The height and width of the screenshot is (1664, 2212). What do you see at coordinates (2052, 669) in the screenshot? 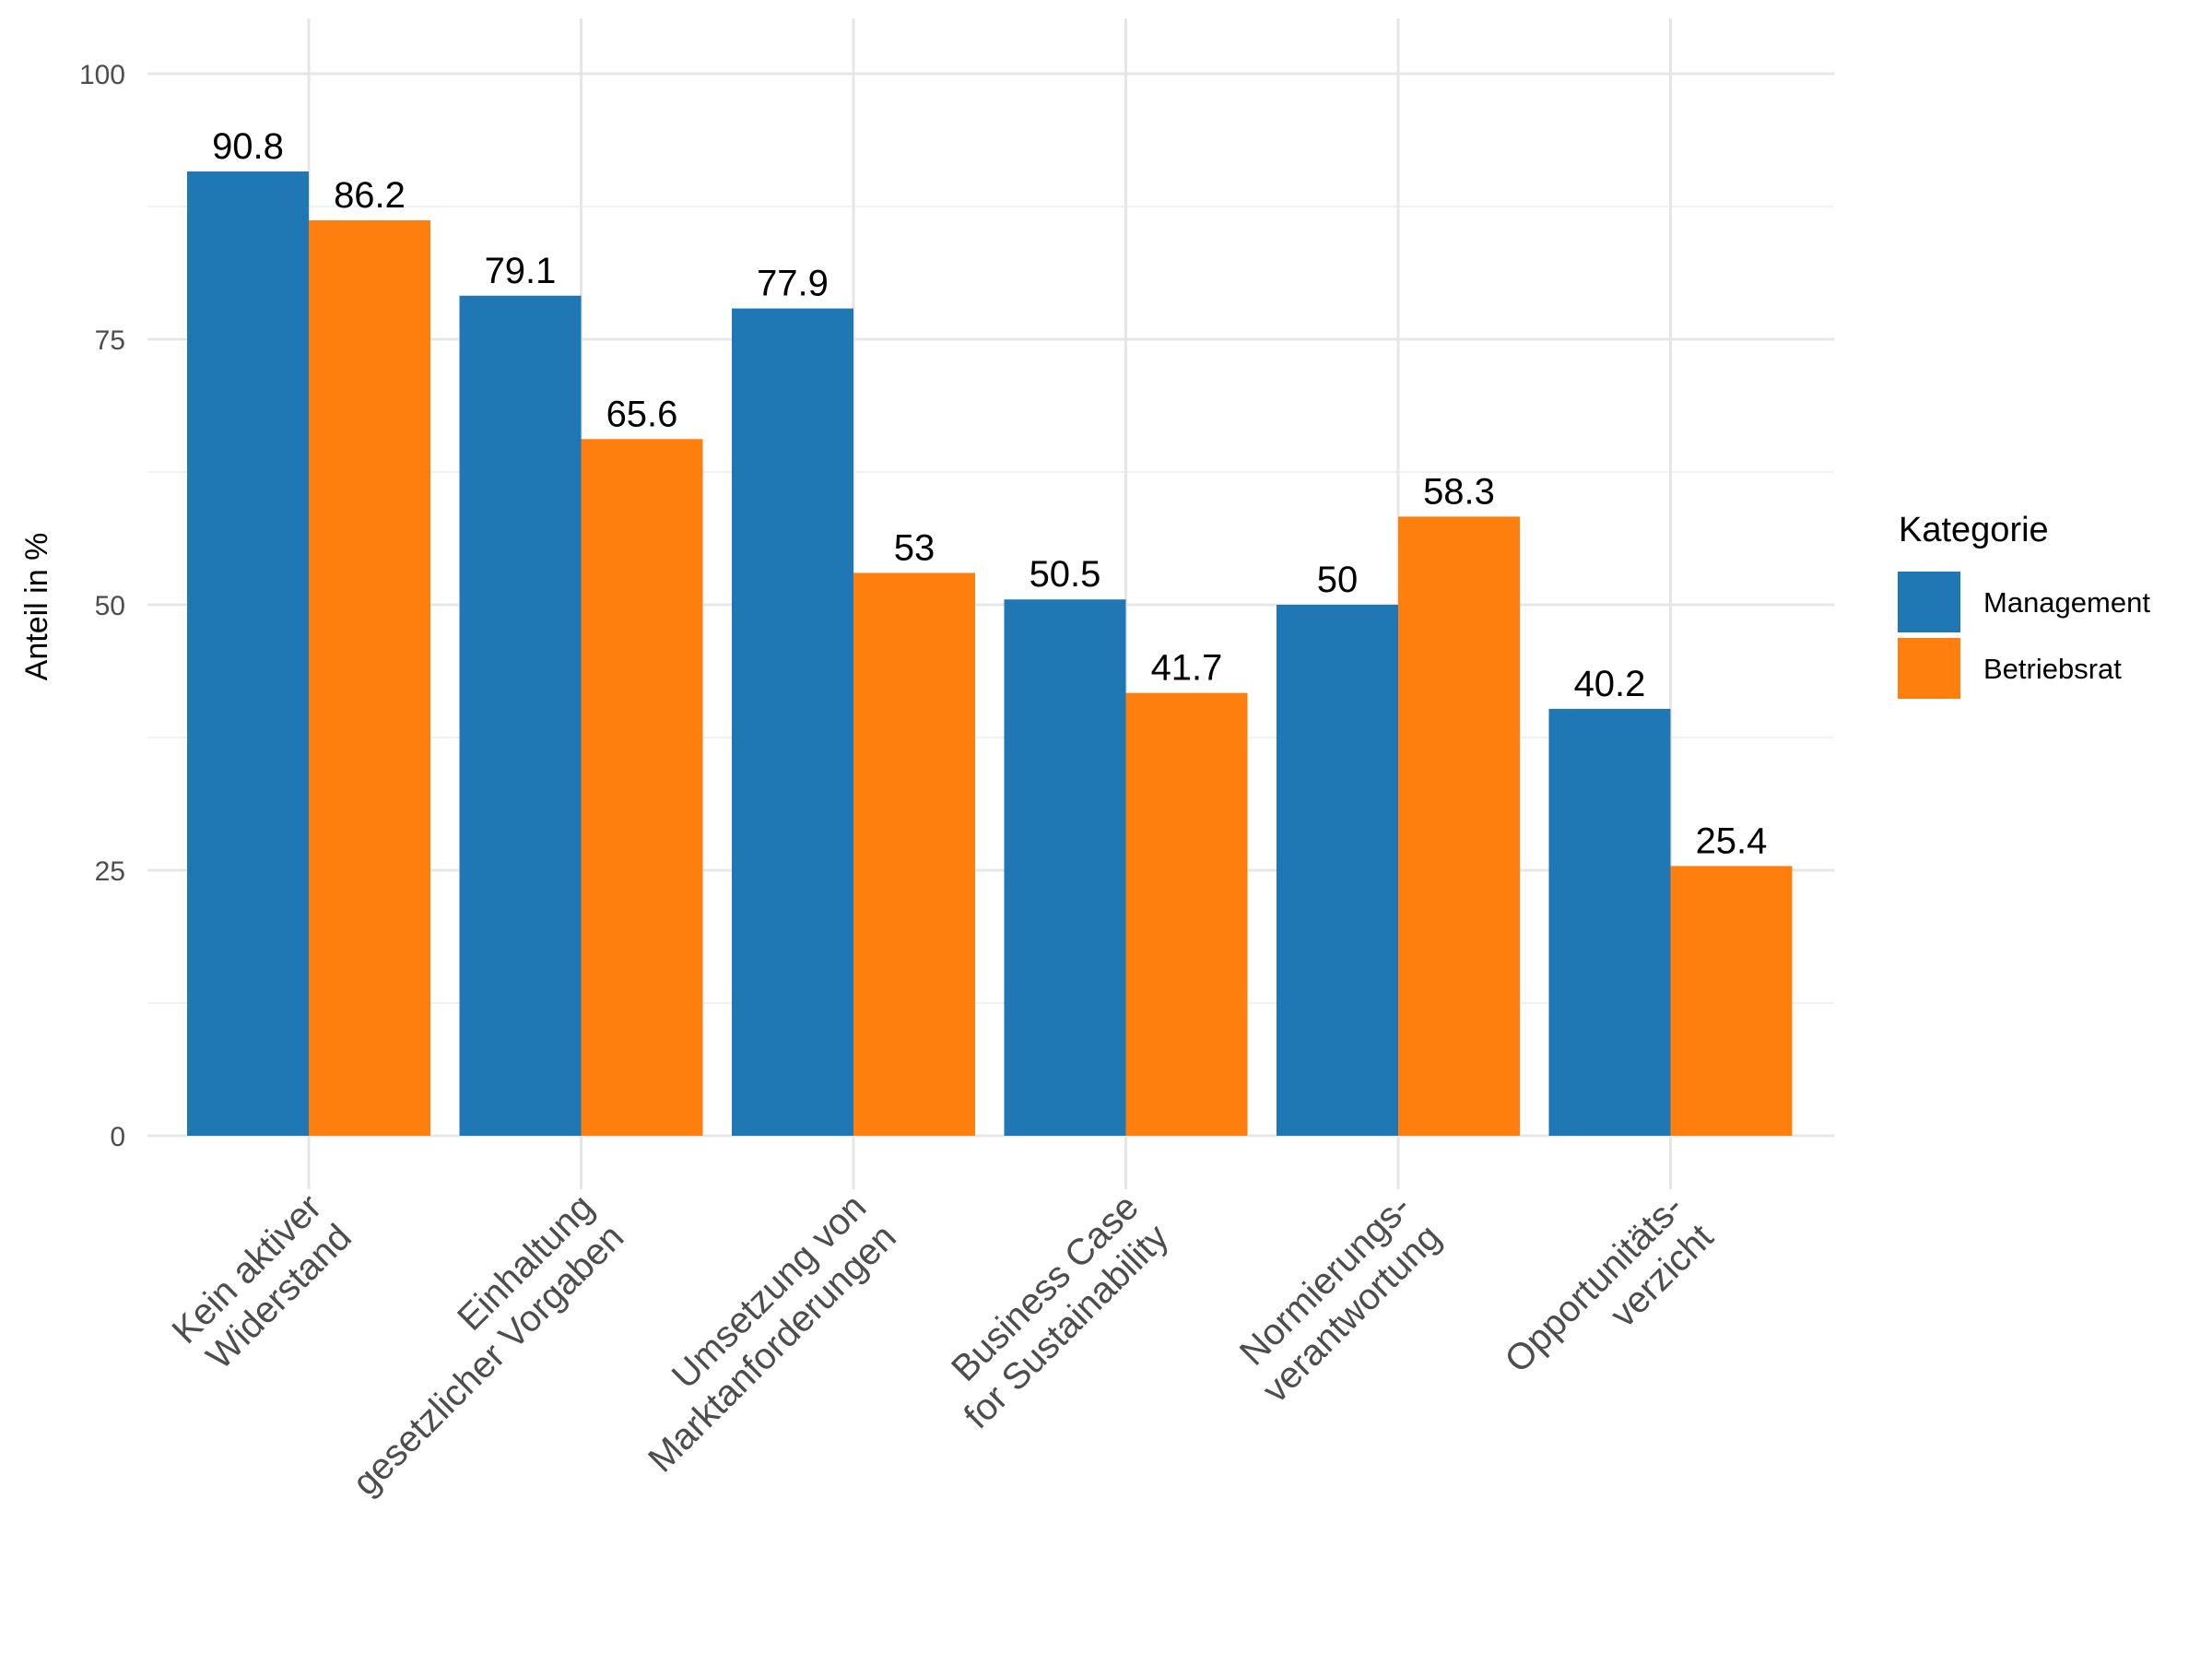
I see `legend-label: Betriebsrat` at bounding box center [2052, 669].